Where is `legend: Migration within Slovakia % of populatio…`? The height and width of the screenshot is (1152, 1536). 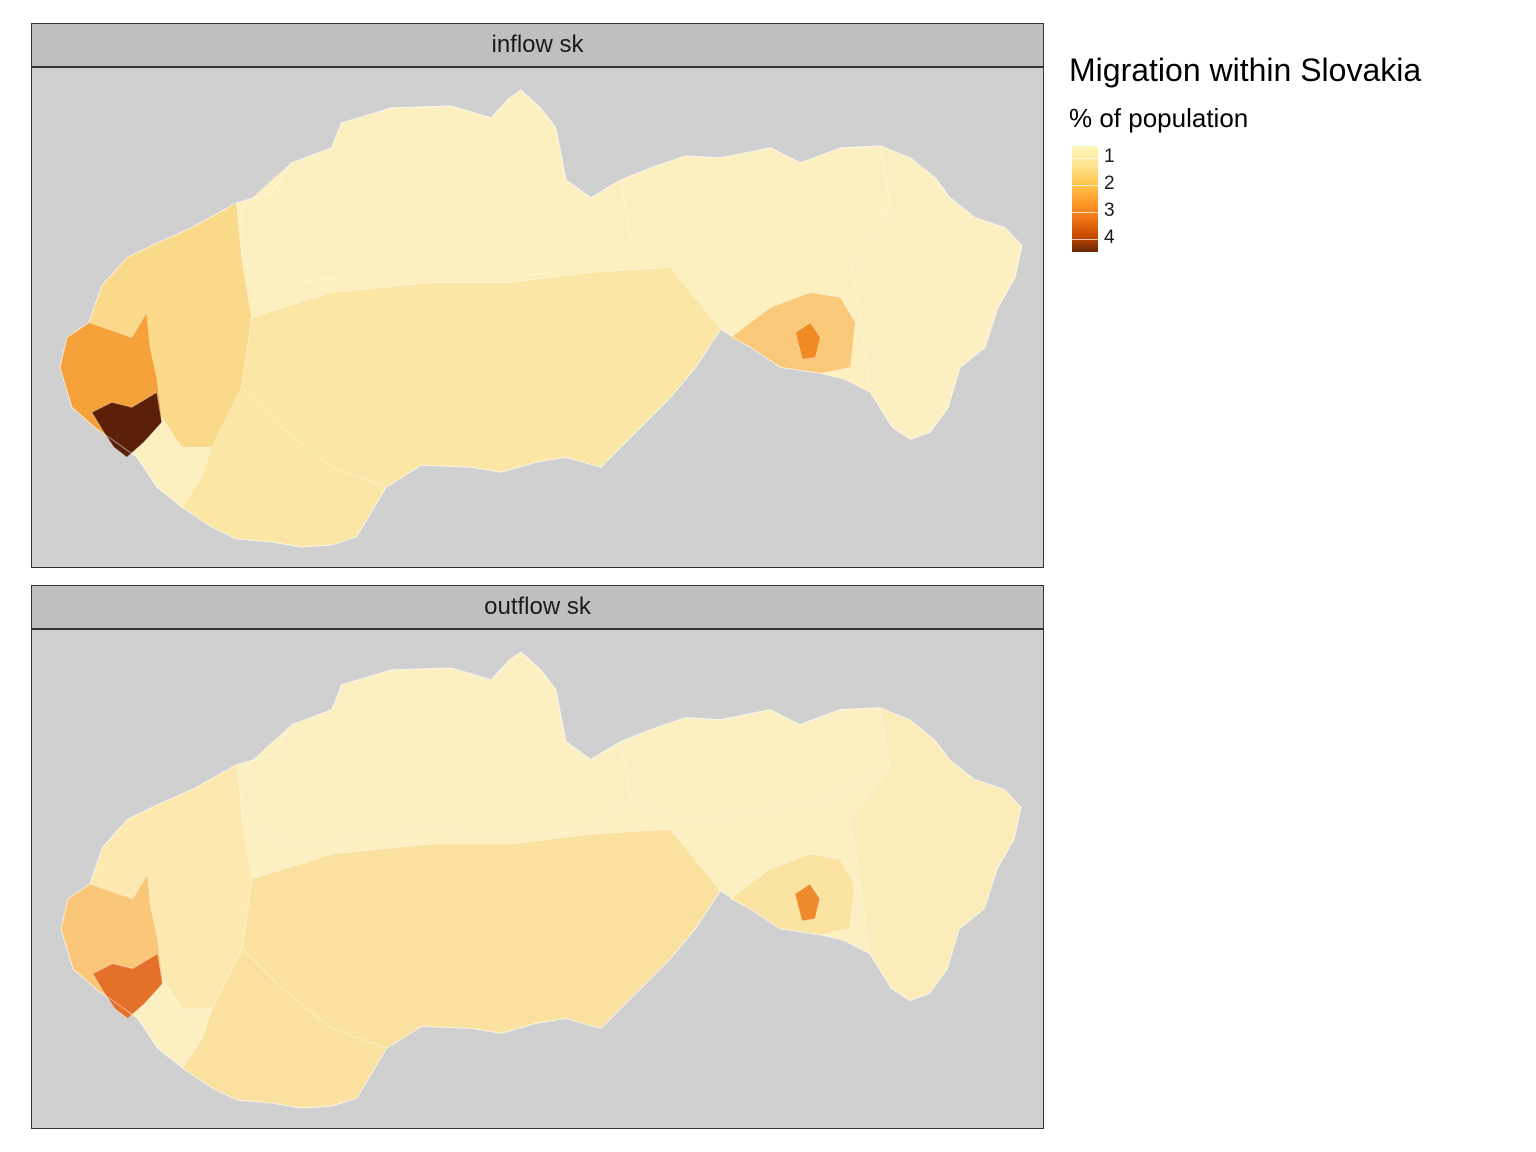
legend: Migration within Slovakia % of populatio… is located at coordinates (1245, 154).